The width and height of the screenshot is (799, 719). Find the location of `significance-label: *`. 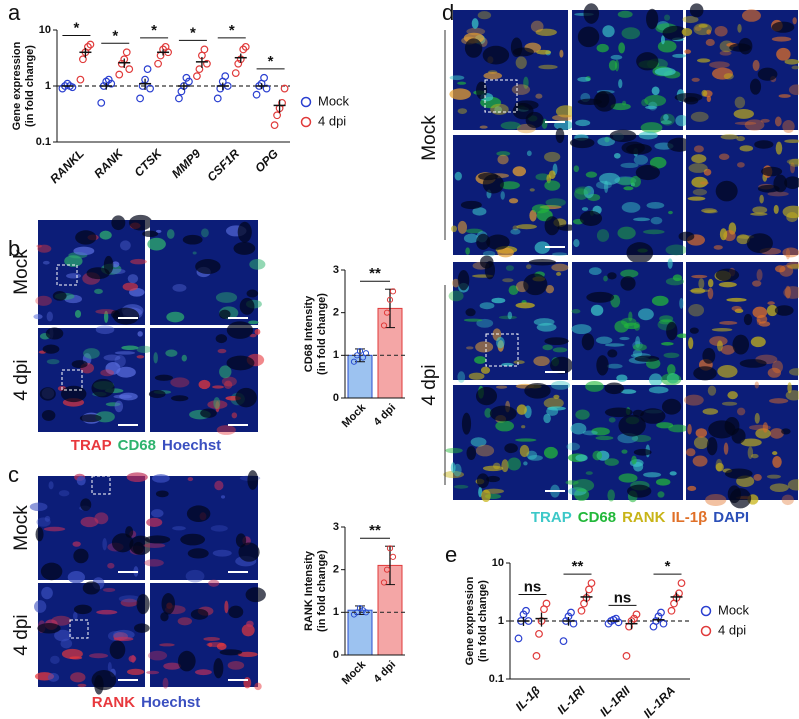

significance-label: * is located at coordinates (668, 566).